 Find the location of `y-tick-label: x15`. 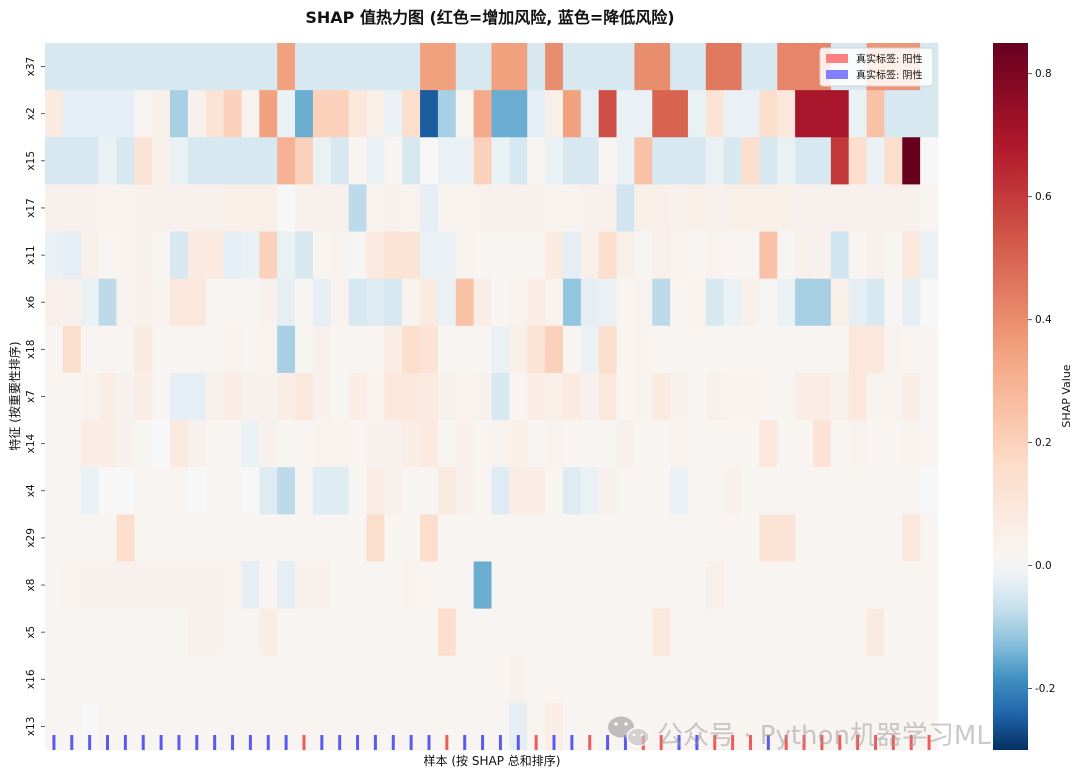

y-tick-label: x15 is located at coordinates (31, 161).